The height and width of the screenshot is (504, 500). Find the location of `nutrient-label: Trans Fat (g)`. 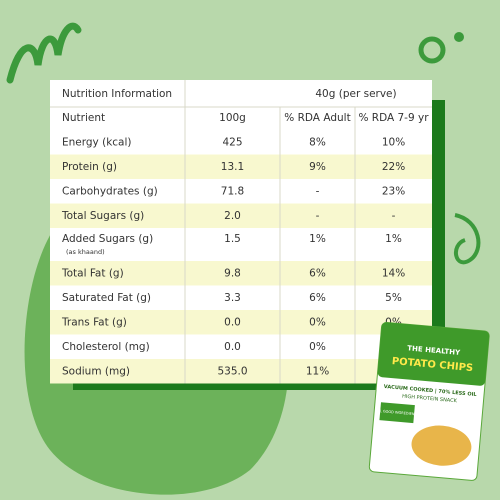

nutrient-label: Trans Fat (g) is located at coordinates (94, 322).